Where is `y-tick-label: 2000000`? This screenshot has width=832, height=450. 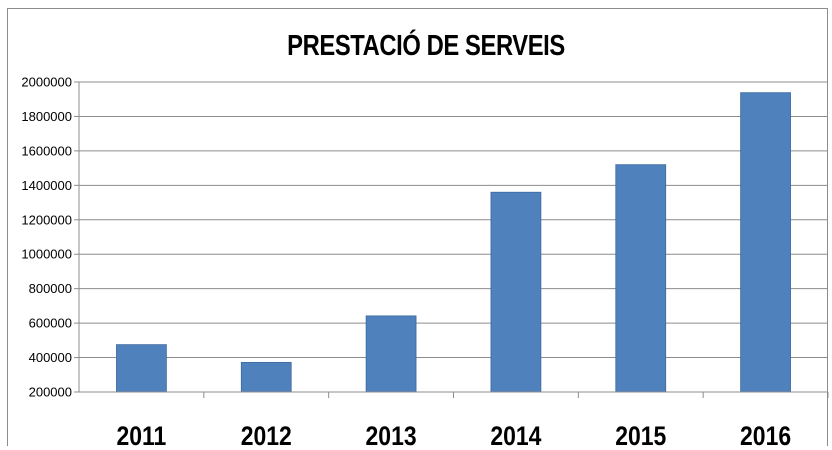 y-tick-label: 2000000 is located at coordinates (46, 82).